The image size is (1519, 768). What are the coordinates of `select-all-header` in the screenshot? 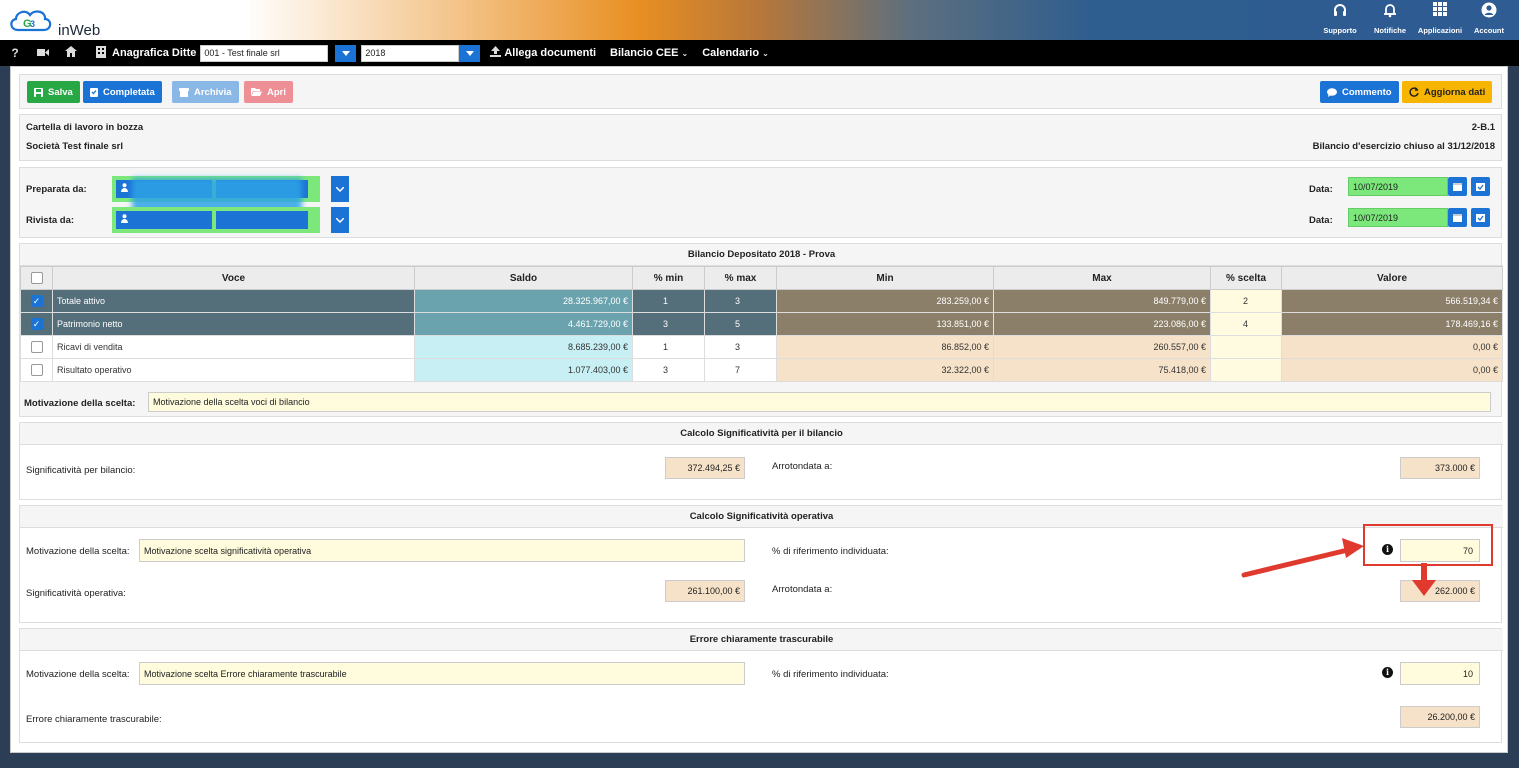 It's located at (36, 278).